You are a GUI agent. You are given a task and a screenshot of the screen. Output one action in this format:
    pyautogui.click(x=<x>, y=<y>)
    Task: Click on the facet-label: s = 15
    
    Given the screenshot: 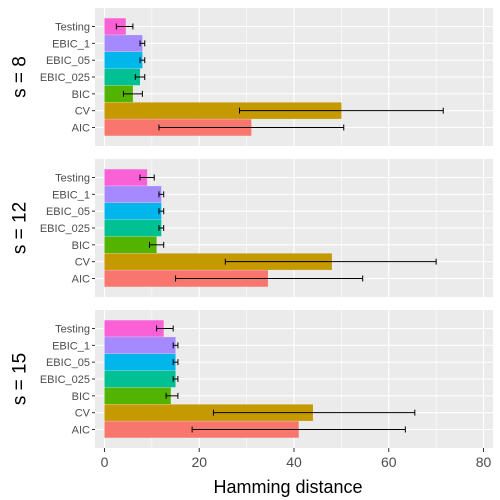 What is the action you would take?
    pyautogui.click(x=20, y=379)
    